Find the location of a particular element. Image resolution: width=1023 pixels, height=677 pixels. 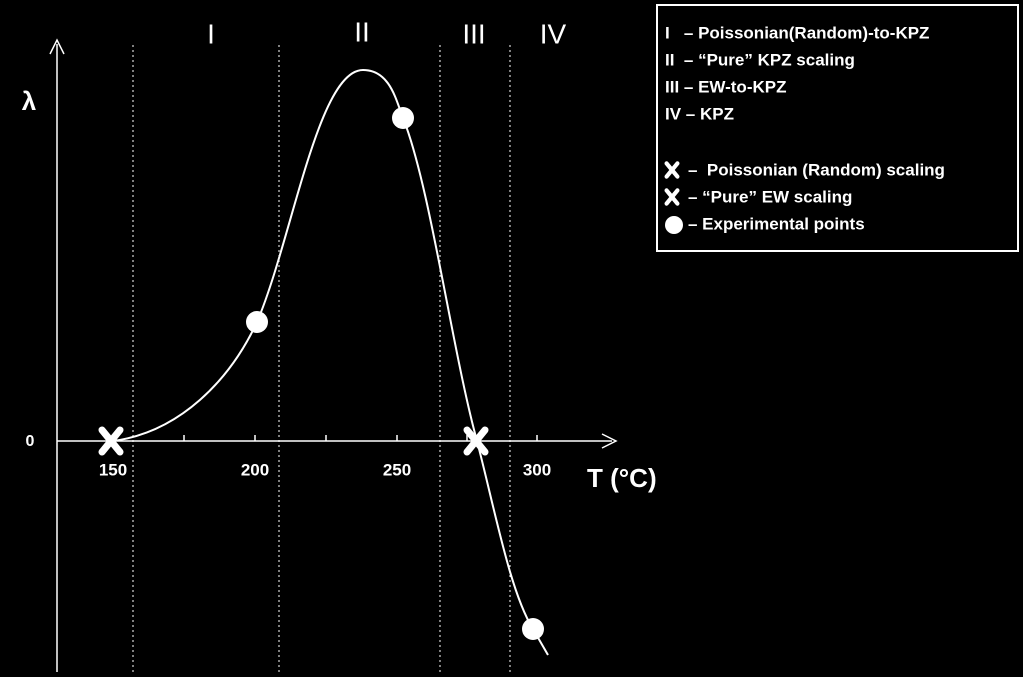

legend-box is located at coordinates (837, 128).